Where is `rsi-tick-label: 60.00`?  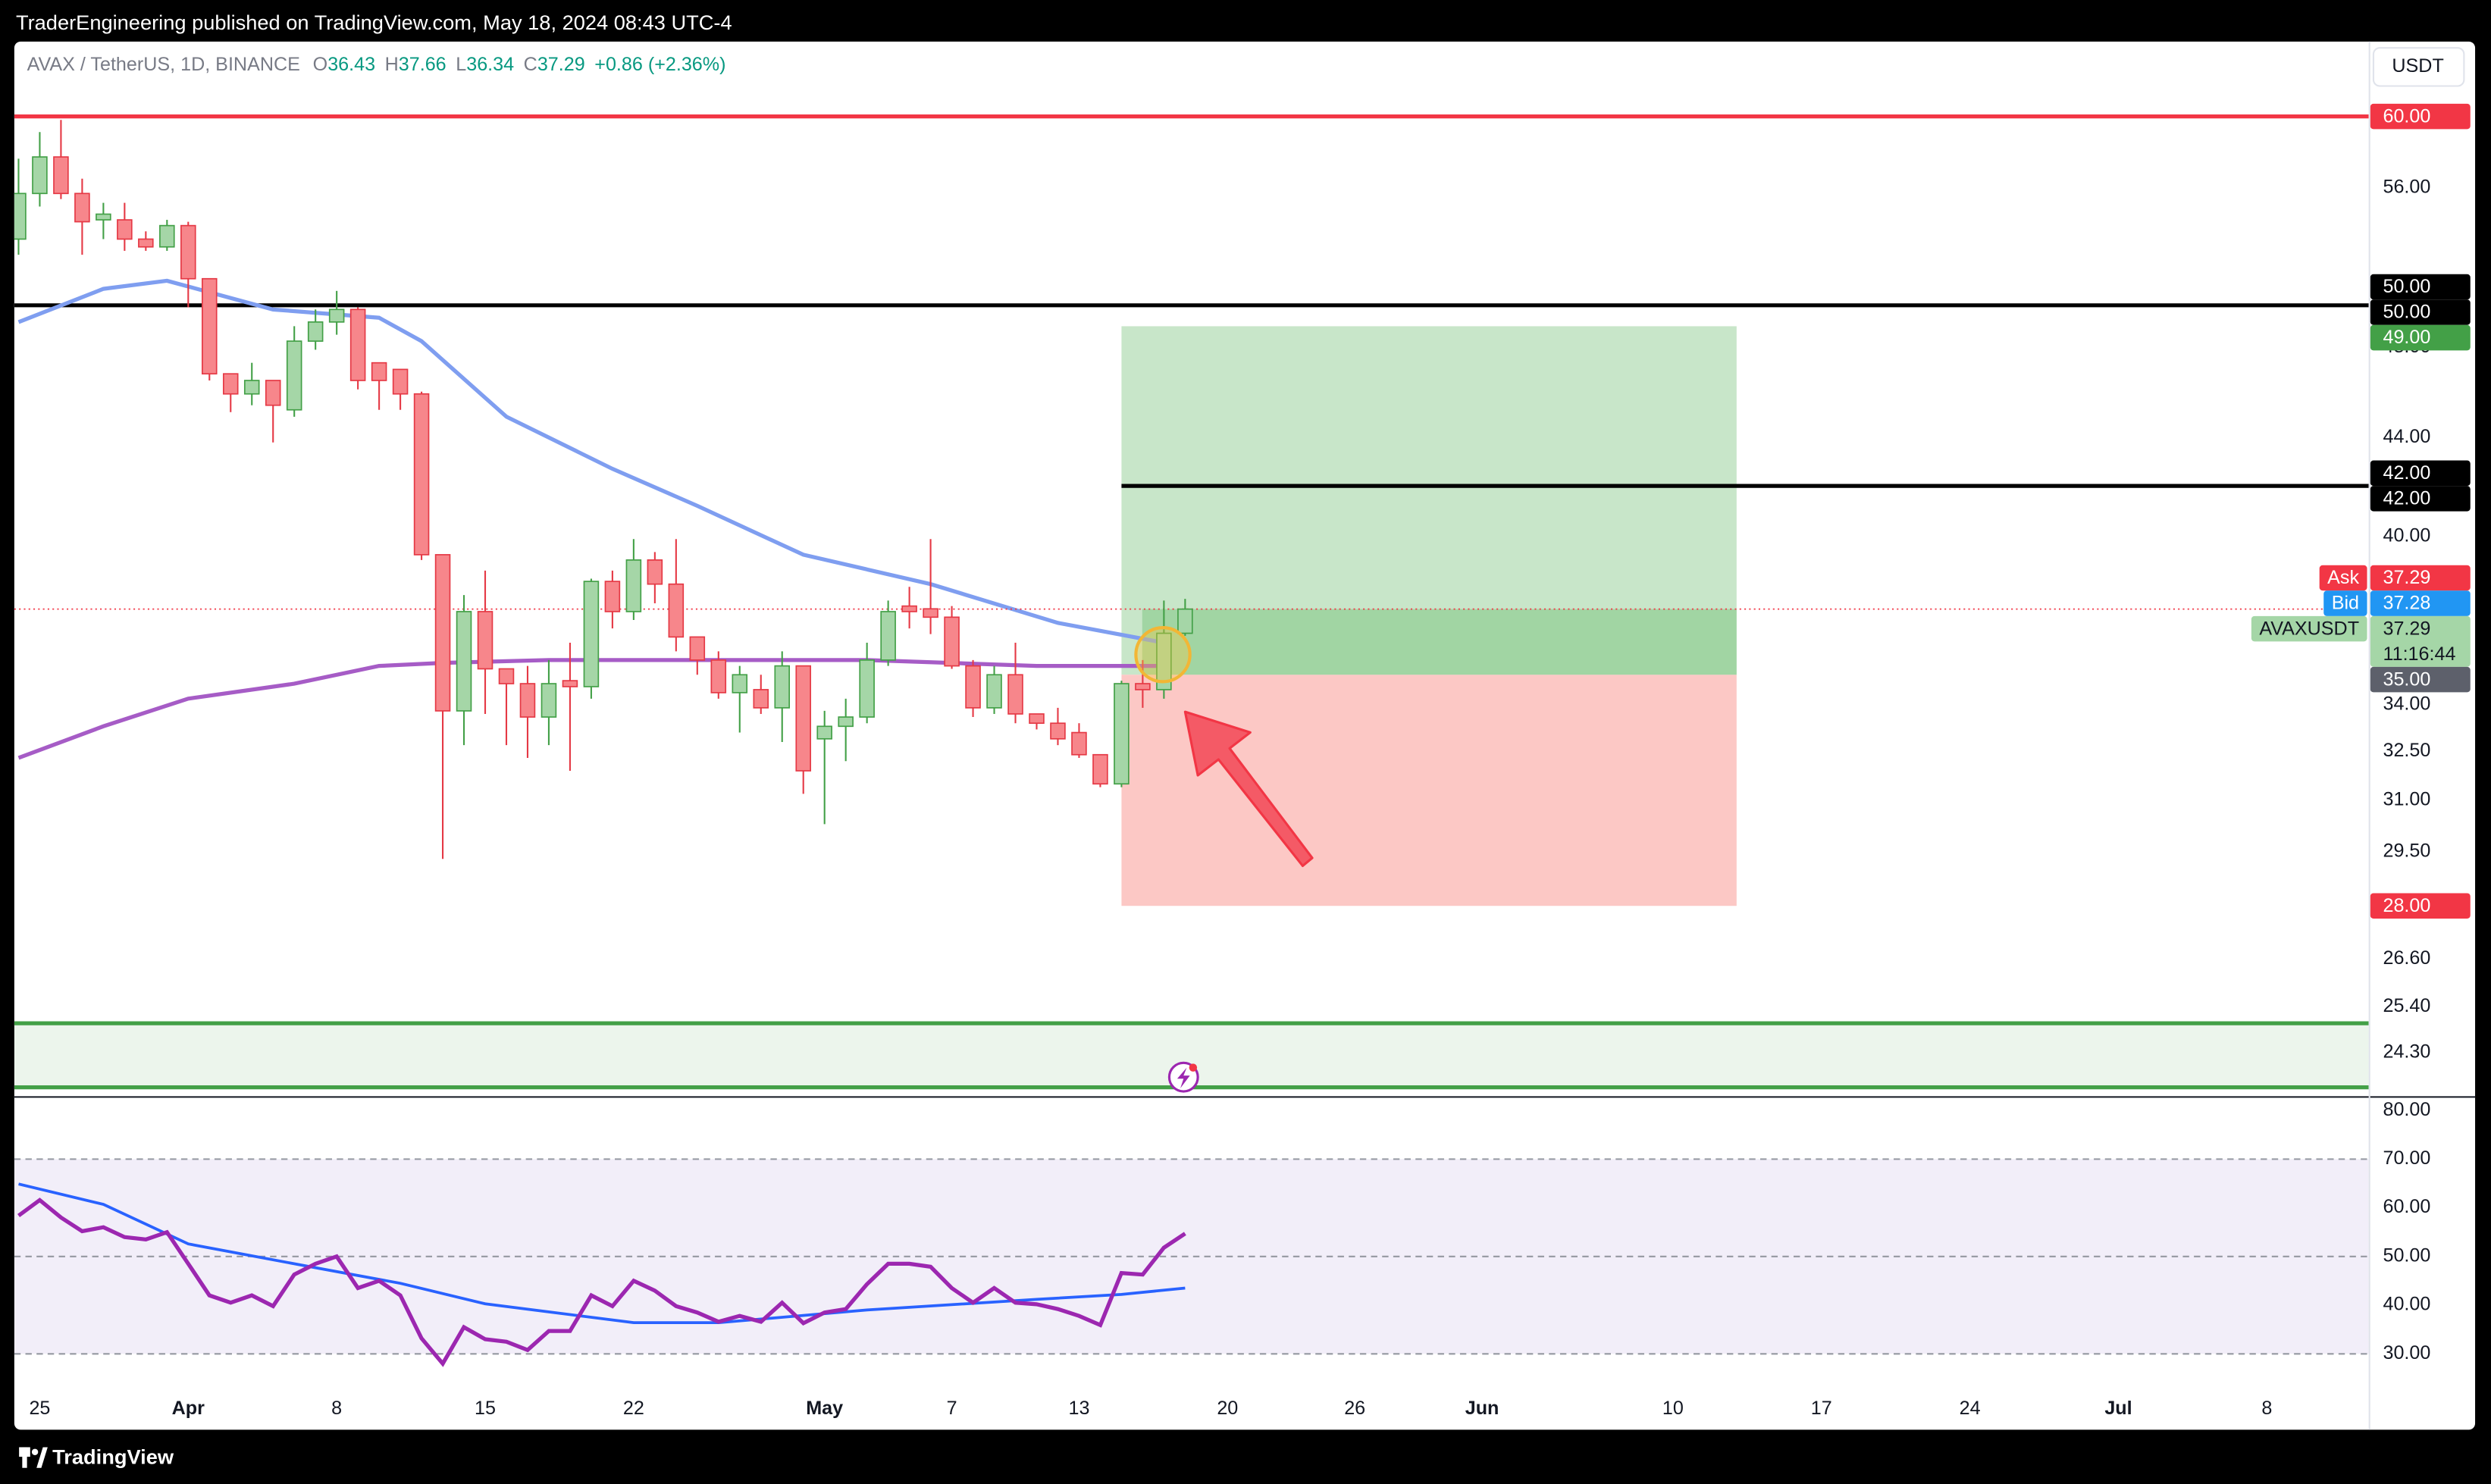 rsi-tick-label: 60.00 is located at coordinates (2406, 1206).